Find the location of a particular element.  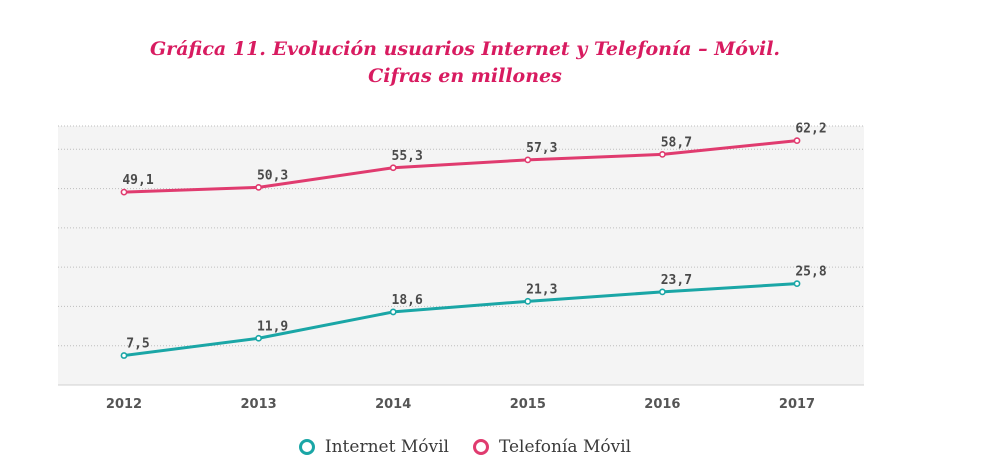

data-label-internet: 7,5 is located at coordinates (137, 344).